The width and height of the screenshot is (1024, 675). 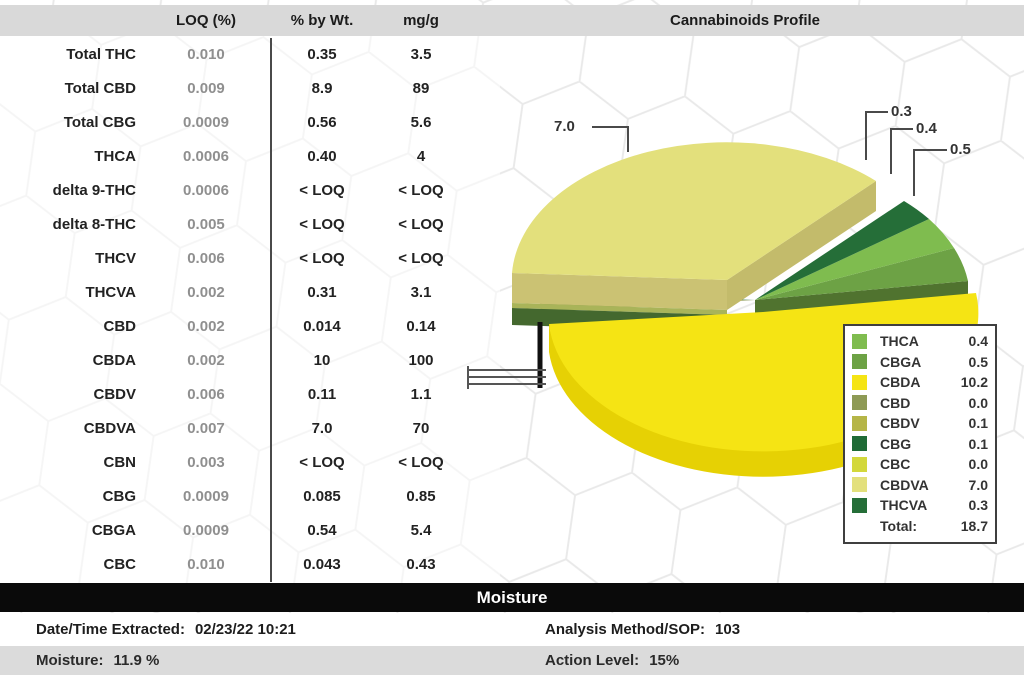 What do you see at coordinates (206, 463) in the screenshot?
I see `loq-value: 0.003` at bounding box center [206, 463].